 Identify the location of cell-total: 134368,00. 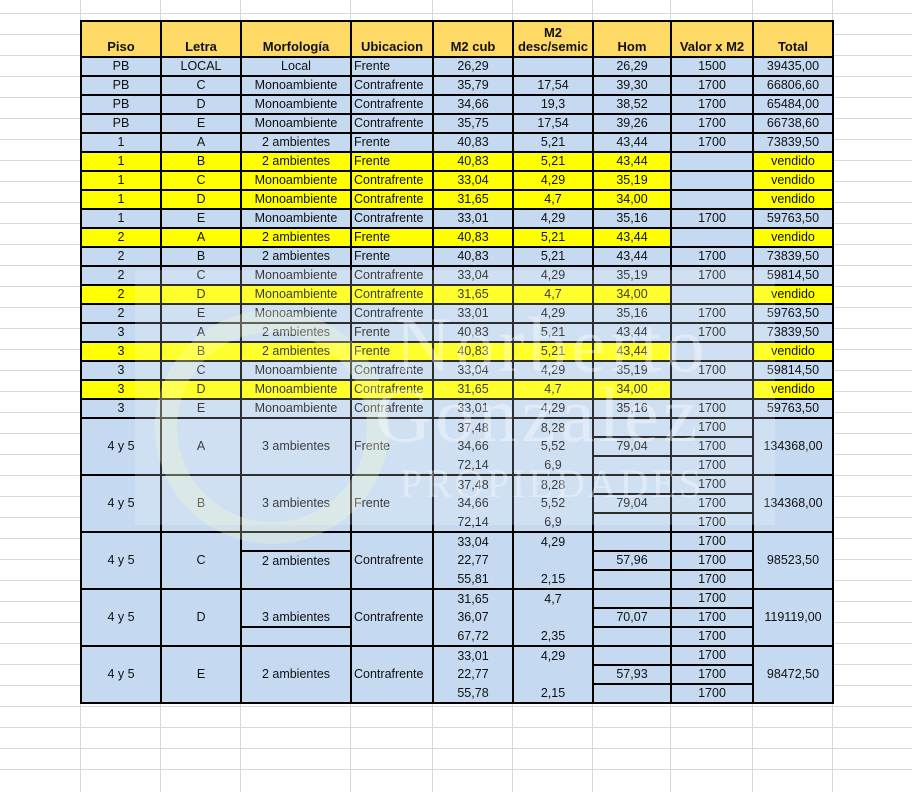
(793, 446).